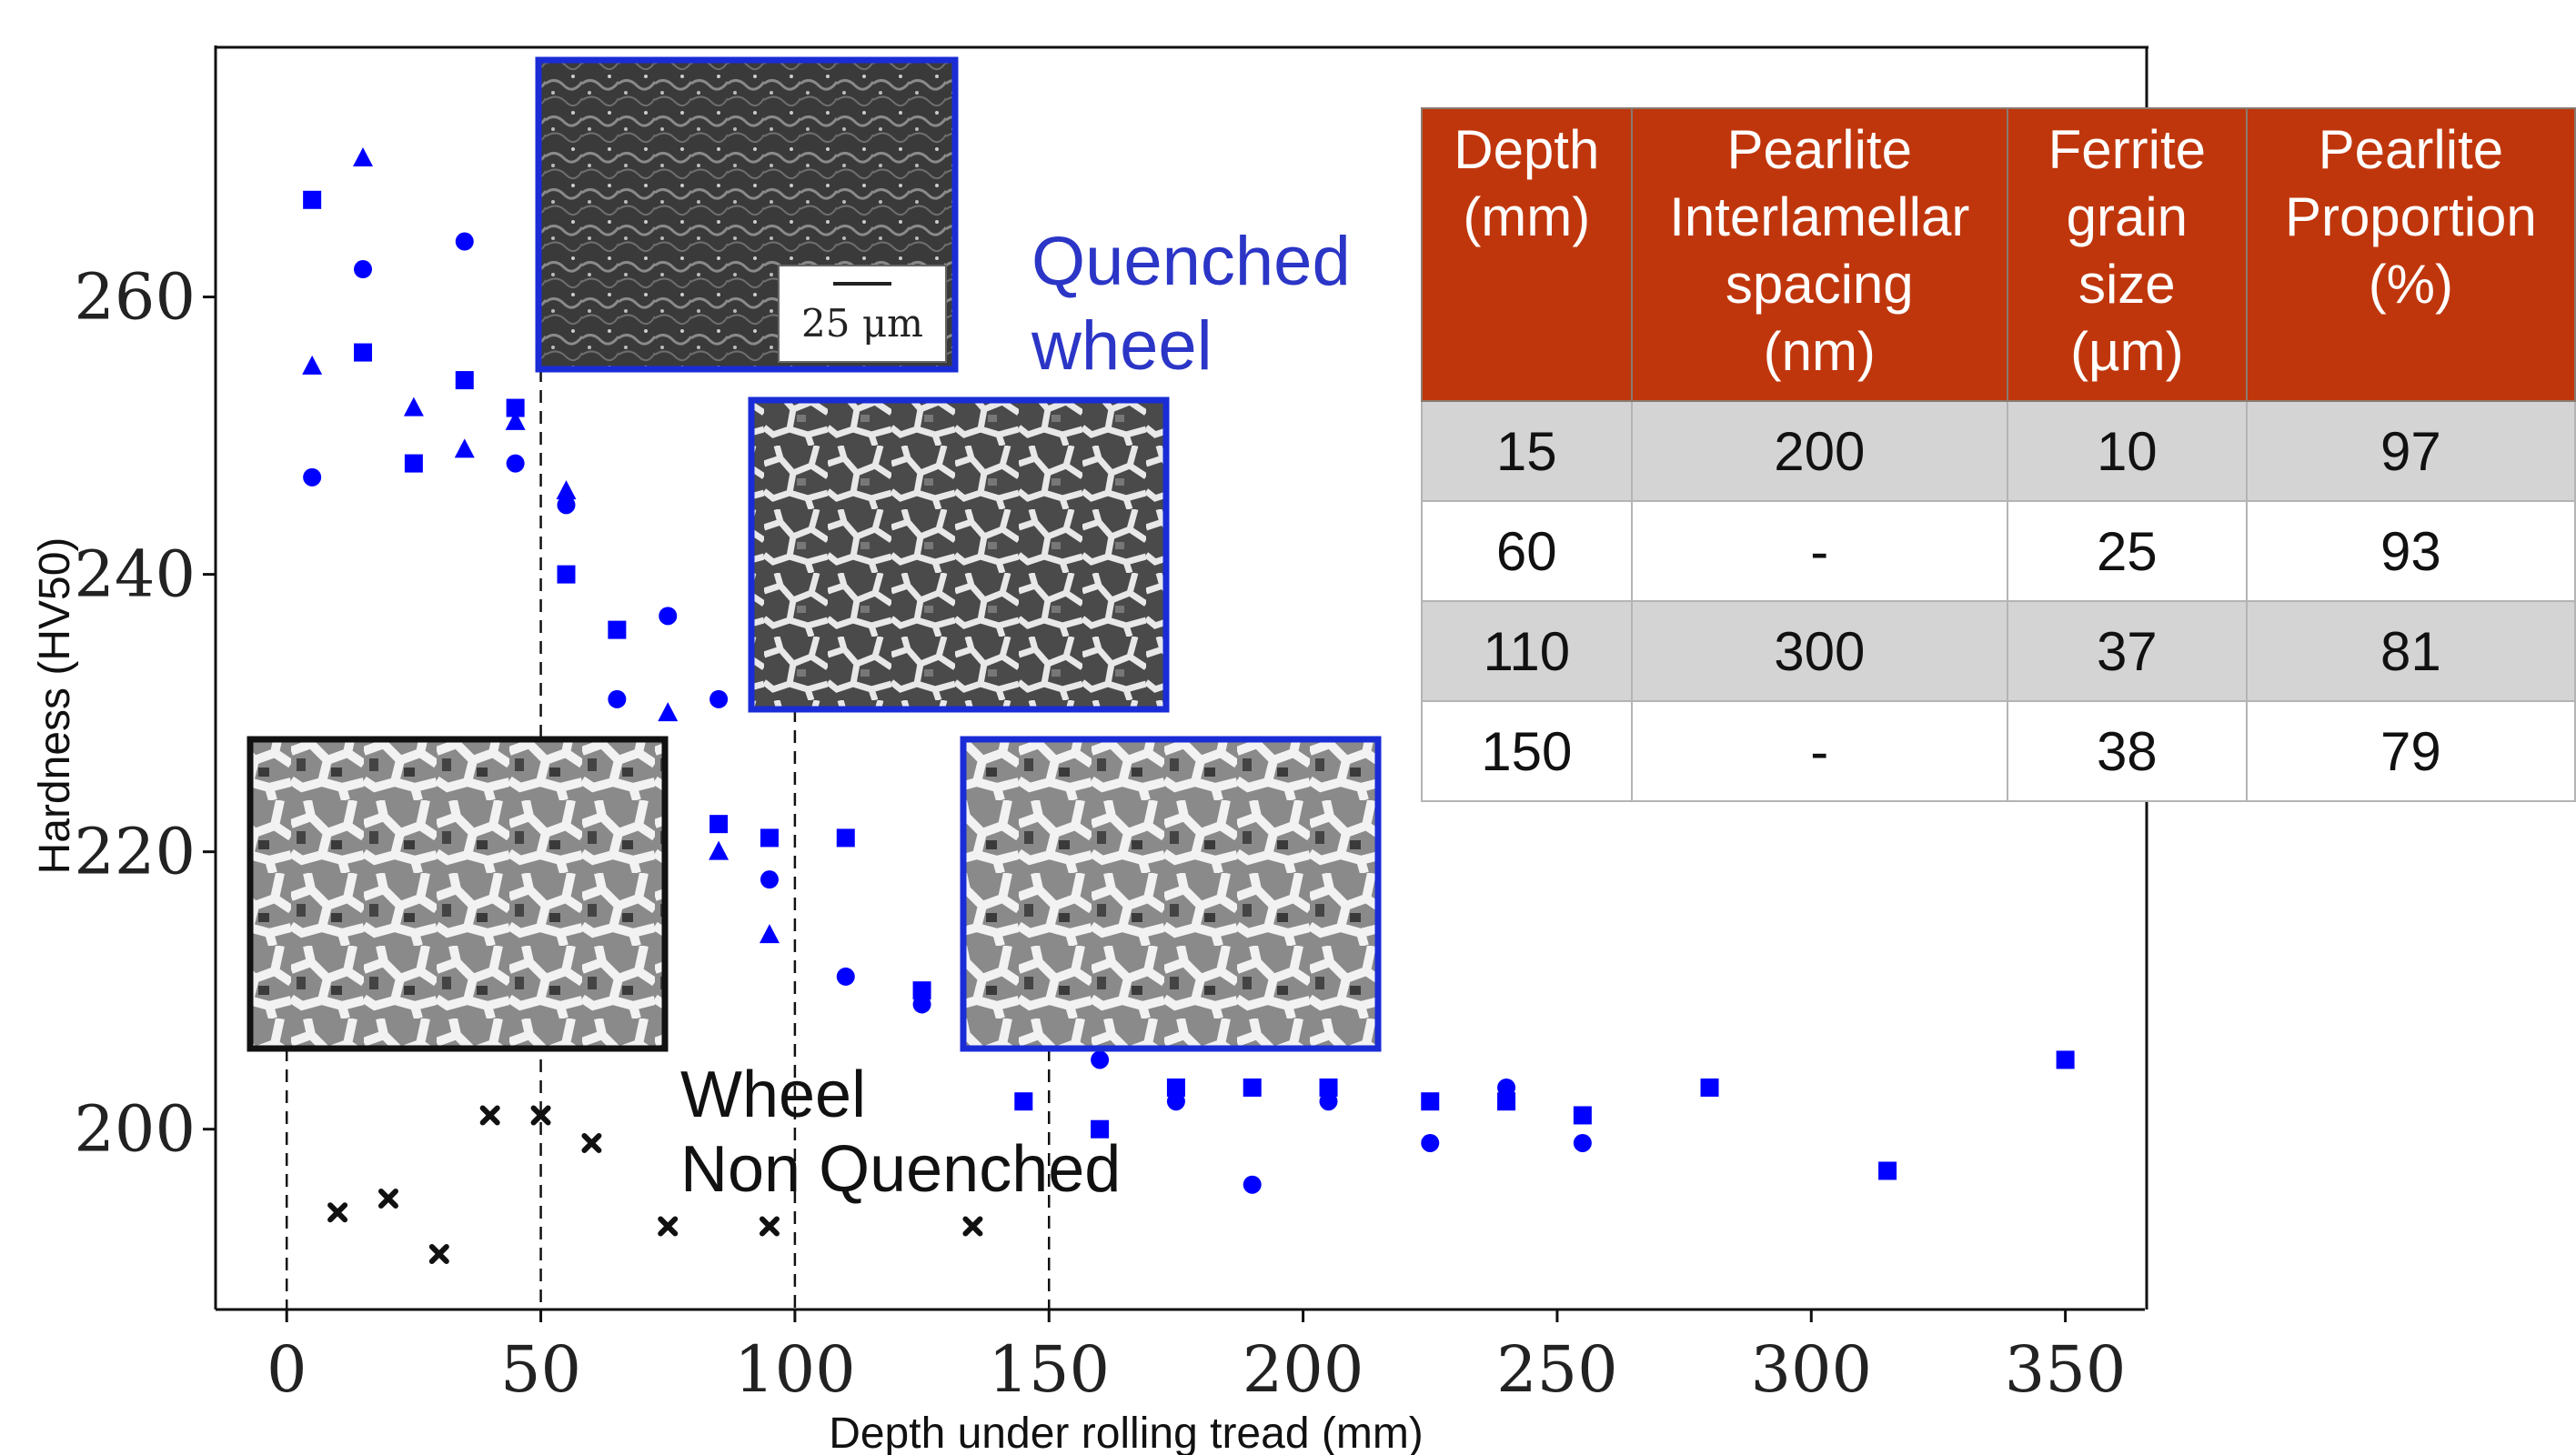  I want to click on table-cell: 81, so click(2410, 651).